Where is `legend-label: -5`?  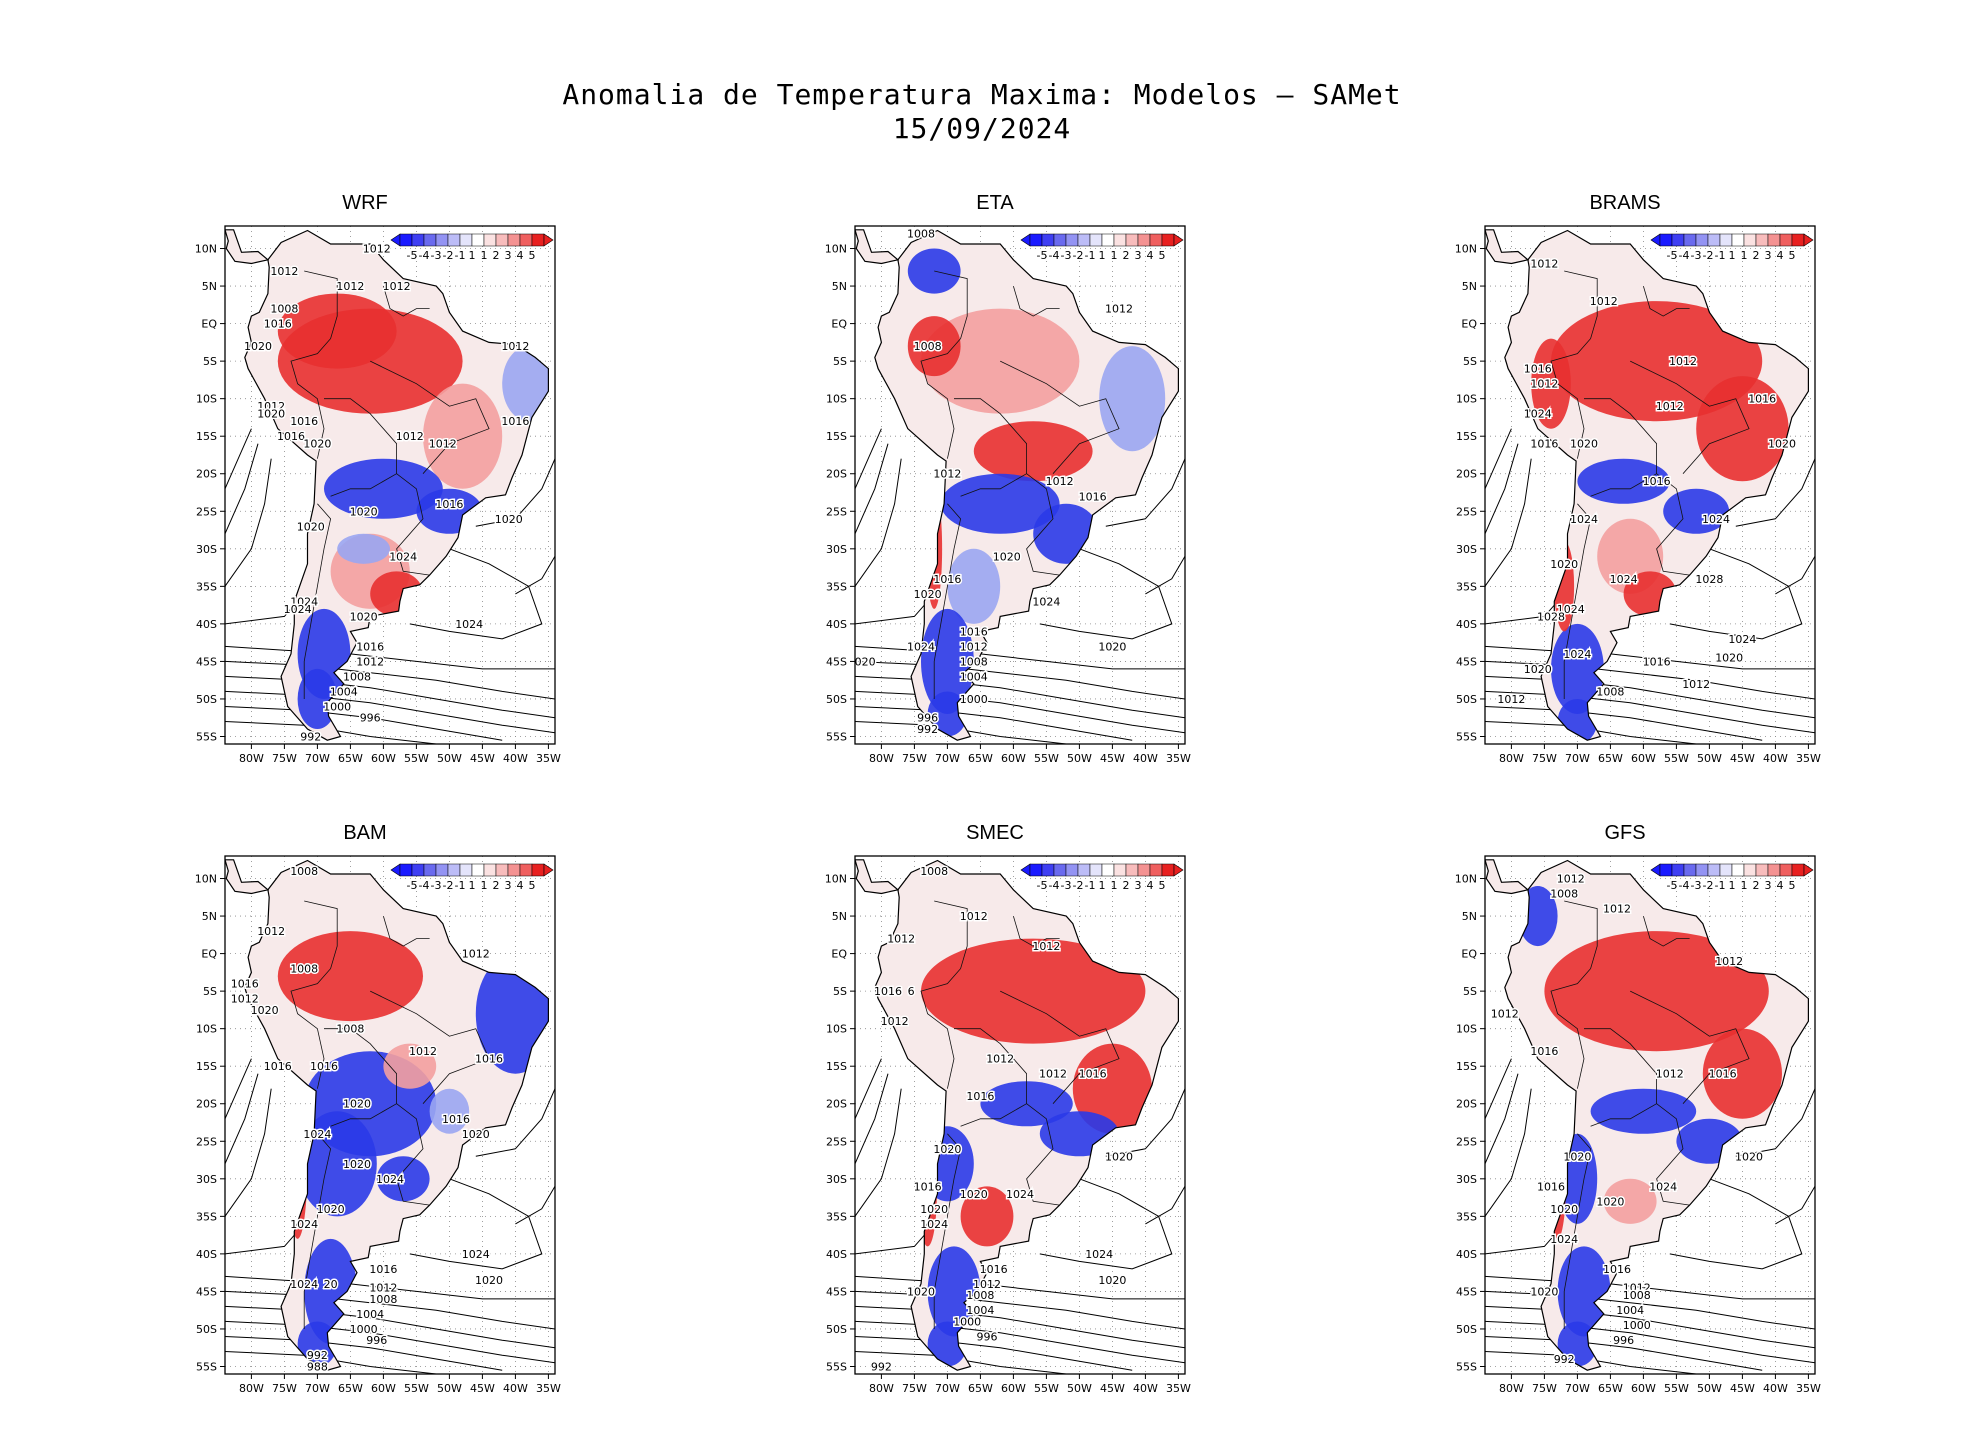
legend-label: -5 is located at coordinates (412, 255).